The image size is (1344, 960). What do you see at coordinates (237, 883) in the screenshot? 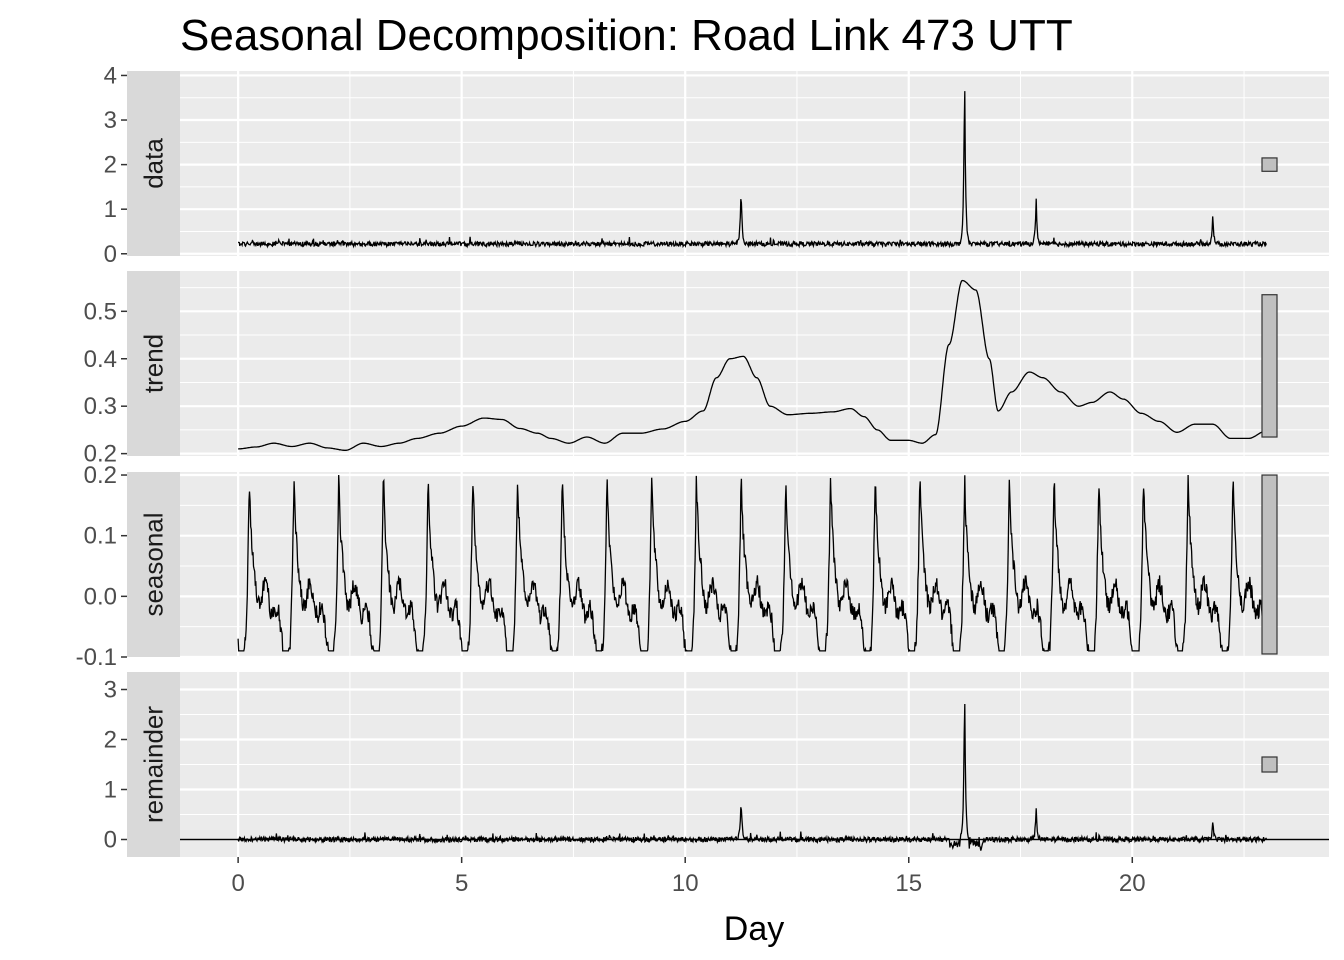
I see `x-tick-label: 0` at bounding box center [237, 883].